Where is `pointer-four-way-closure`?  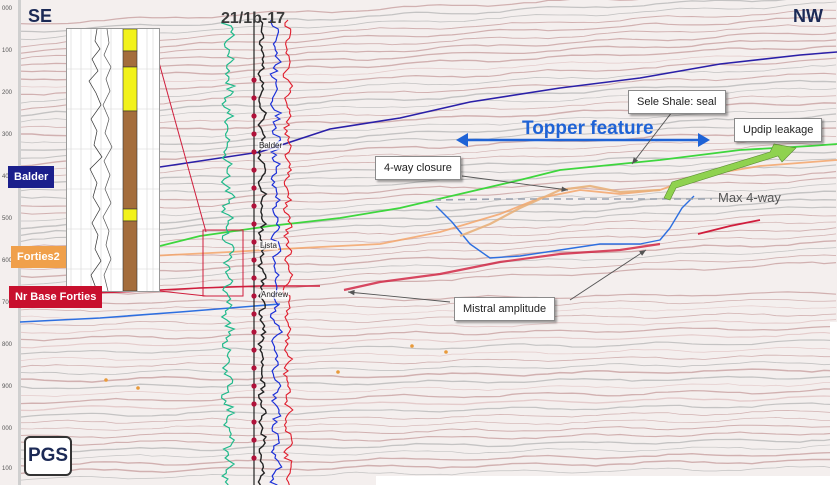
pointer-four-way-closure is located at coordinates (515, 183).